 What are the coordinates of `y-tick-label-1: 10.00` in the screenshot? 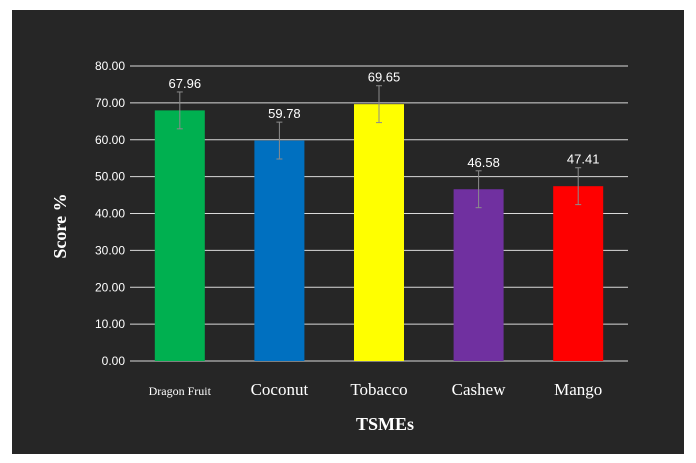 It's located at (110, 324).